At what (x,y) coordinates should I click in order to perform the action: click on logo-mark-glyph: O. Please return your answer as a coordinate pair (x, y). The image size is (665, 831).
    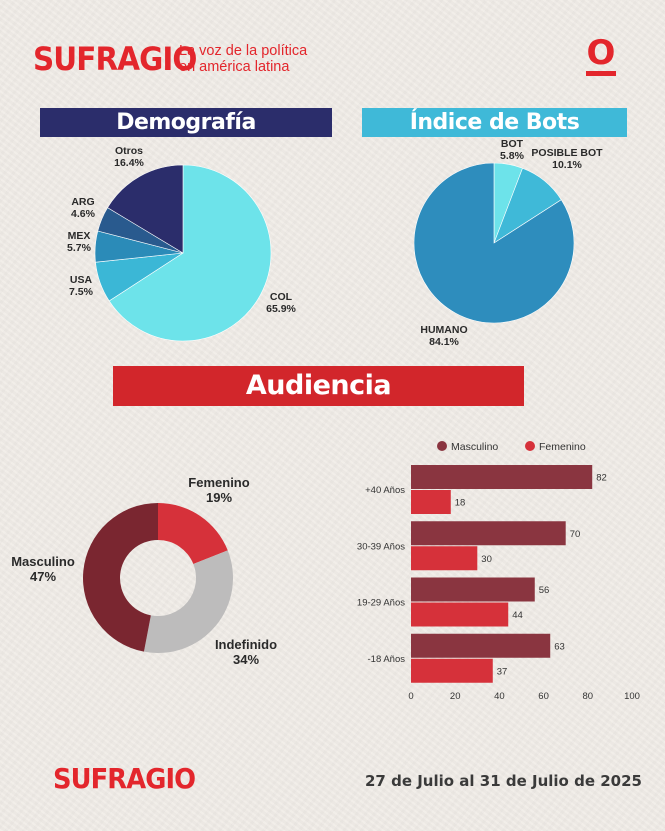
    Looking at the image, I should click on (601, 53).